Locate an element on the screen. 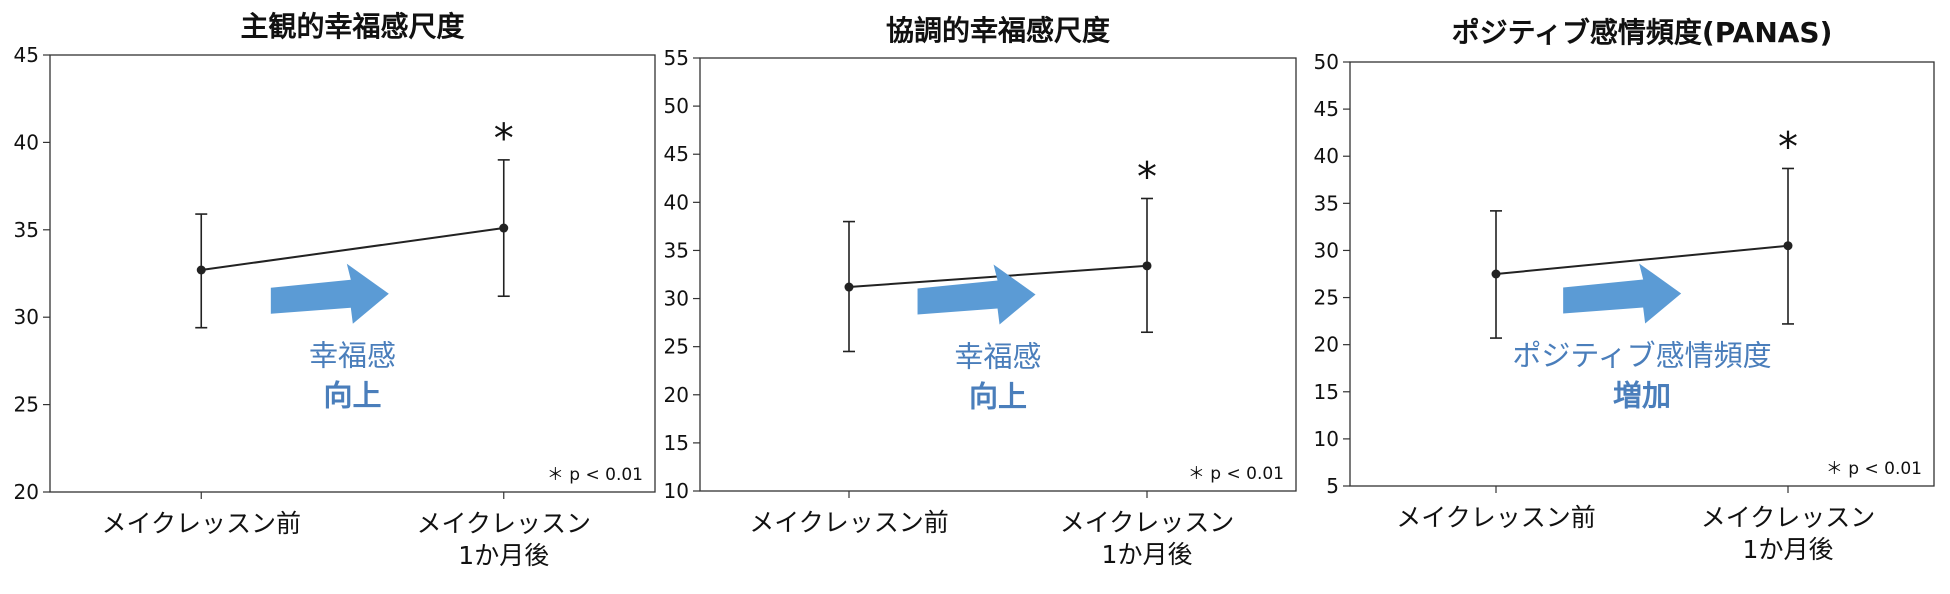 This screenshot has width=1950, height=594. chart-title: 主観的幸福感尺度 is located at coordinates (352, 26).